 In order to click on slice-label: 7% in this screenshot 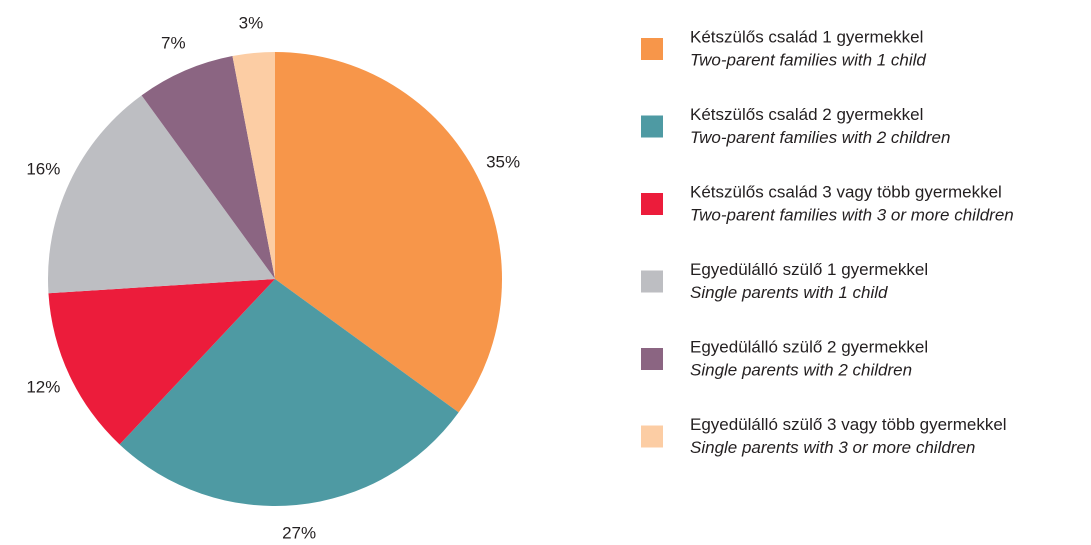, I will do `click(173, 43)`.